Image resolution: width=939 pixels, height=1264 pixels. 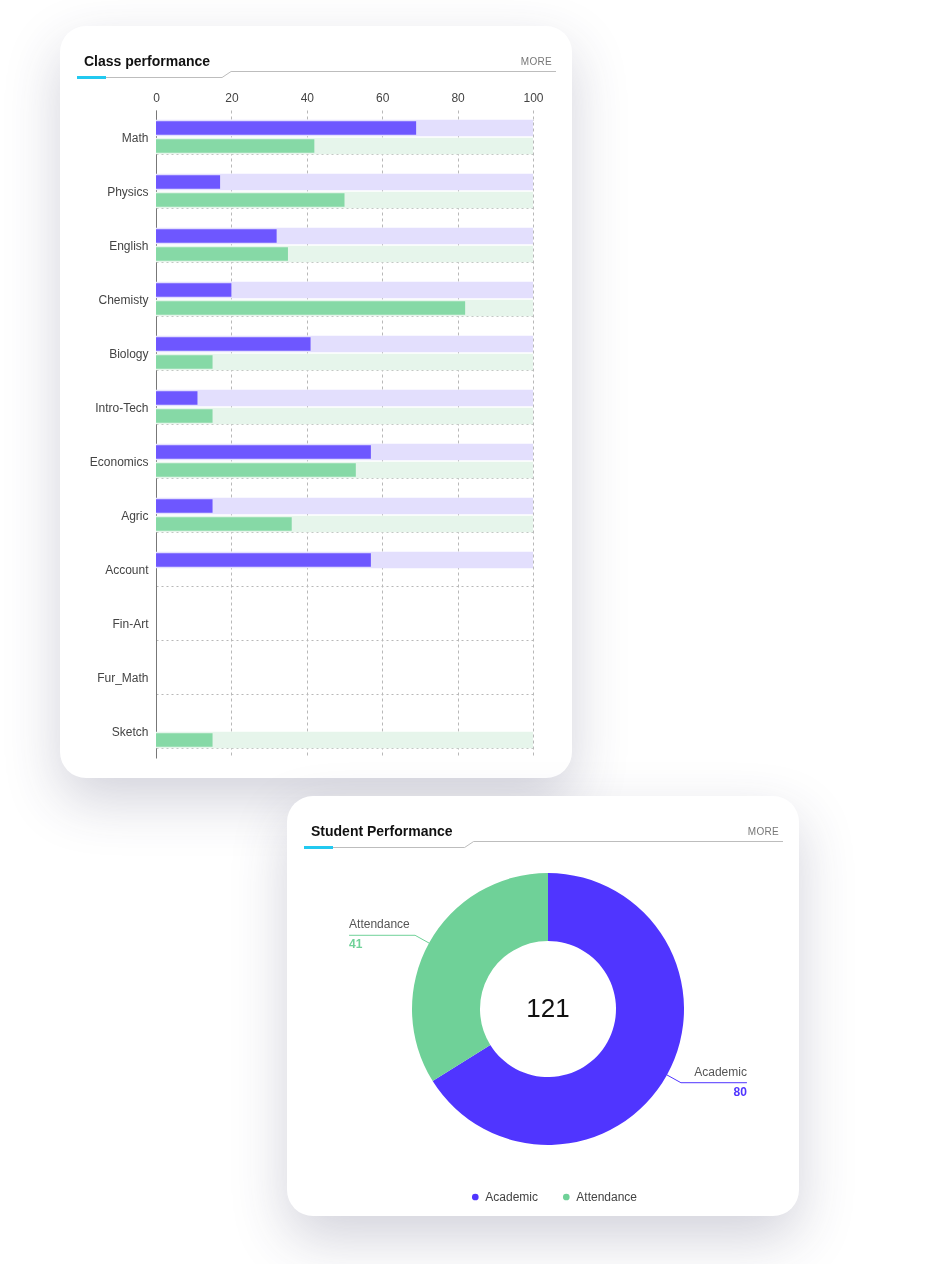 I want to click on y-tick-label: Account, so click(x=127, y=569).